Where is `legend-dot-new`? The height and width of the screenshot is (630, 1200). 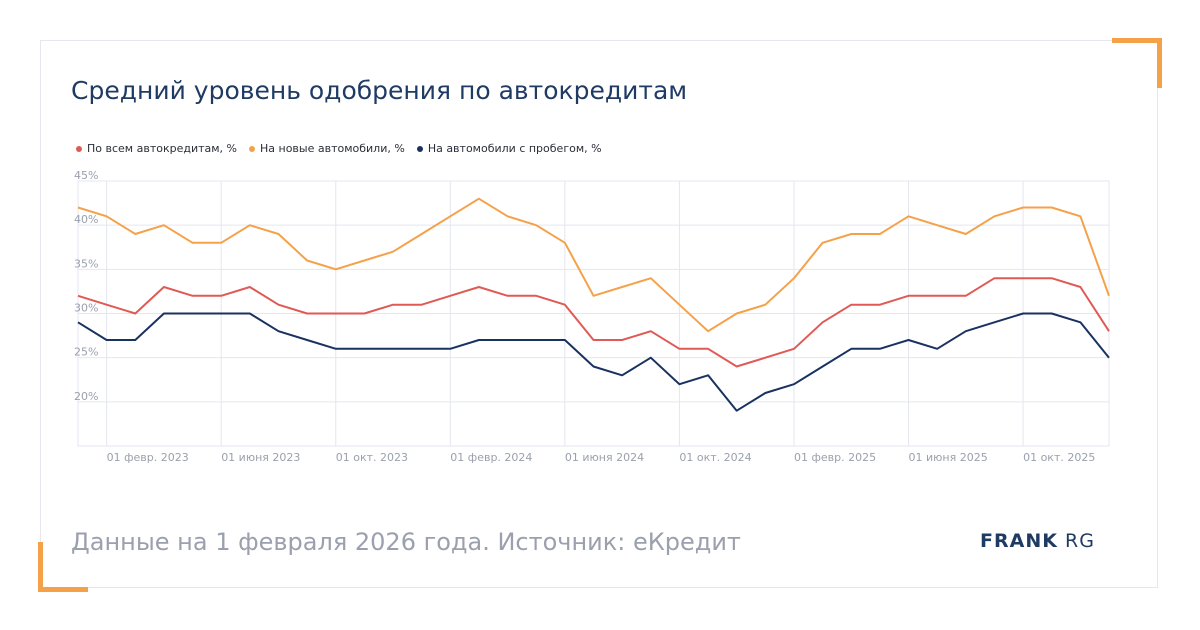
legend-dot-new is located at coordinates (252, 148).